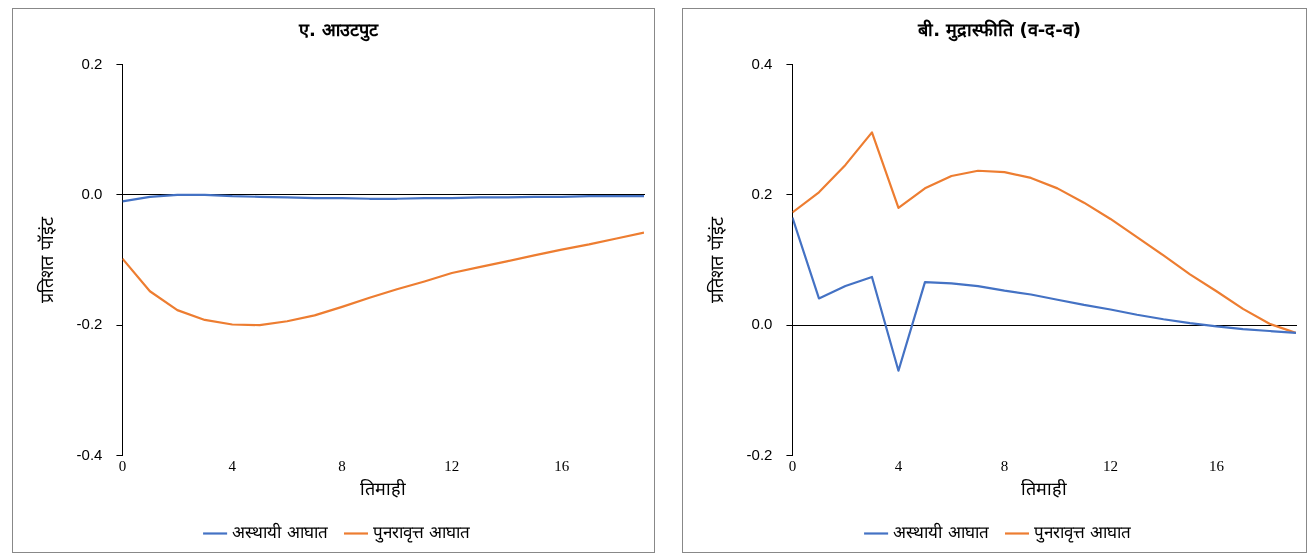 The height and width of the screenshot is (553, 1307). Describe the element at coordinates (999, 31) in the screenshot. I see `chart-title: बी. मुद्रास्फीति (व-द-व)` at that location.